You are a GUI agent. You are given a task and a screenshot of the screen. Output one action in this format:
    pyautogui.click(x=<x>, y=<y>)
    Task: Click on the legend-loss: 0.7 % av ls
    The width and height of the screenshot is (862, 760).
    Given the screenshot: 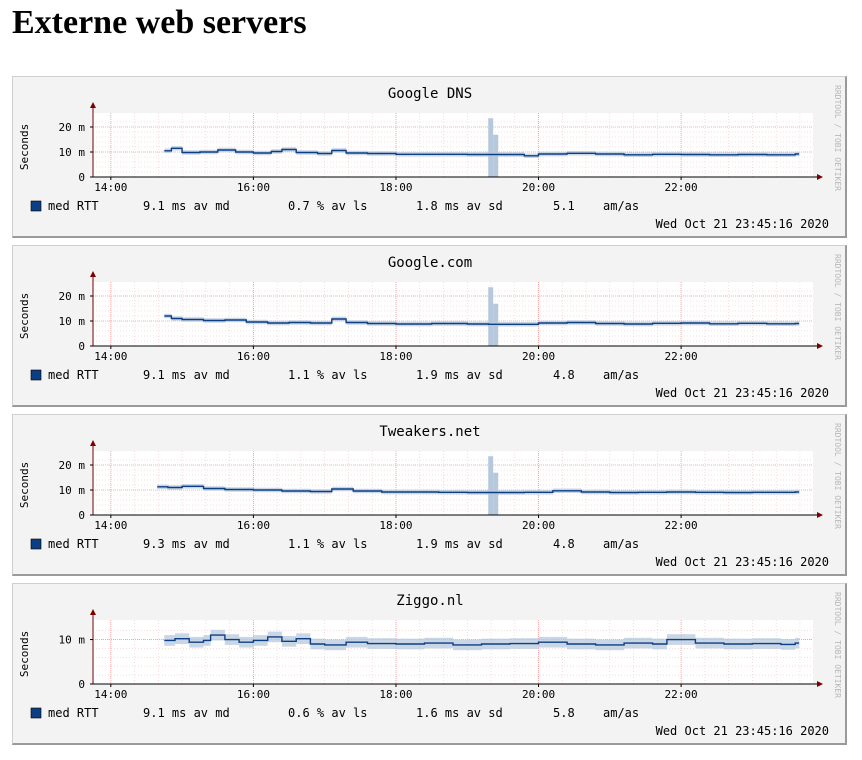 What is the action you would take?
    pyautogui.click(x=327, y=206)
    